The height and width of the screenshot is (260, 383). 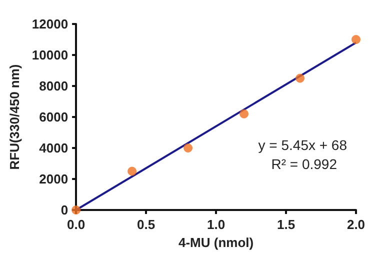 I want to click on y-tick-label: 10000, so click(x=50, y=55).